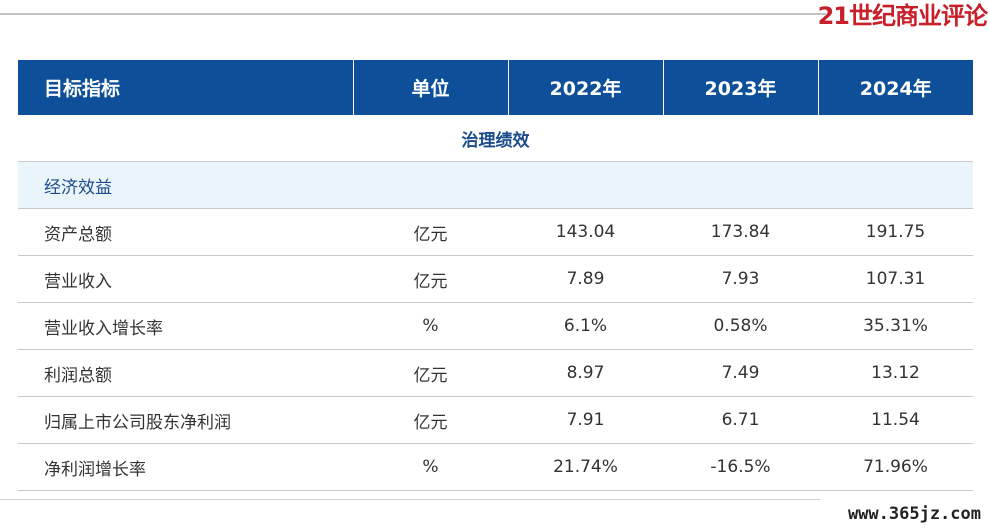 This screenshot has width=989, height=530. I want to click on row-name: 营业收入, so click(185, 279).